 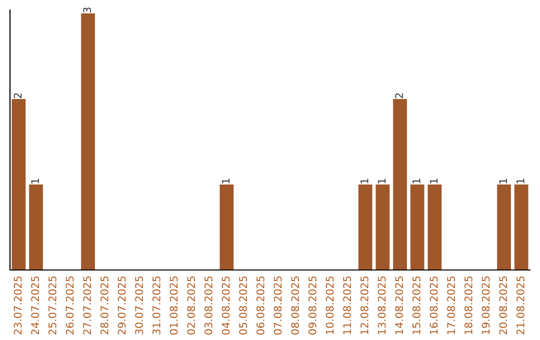 I want to click on x-tick-label: 07.08.2025, so click(x=278, y=305).